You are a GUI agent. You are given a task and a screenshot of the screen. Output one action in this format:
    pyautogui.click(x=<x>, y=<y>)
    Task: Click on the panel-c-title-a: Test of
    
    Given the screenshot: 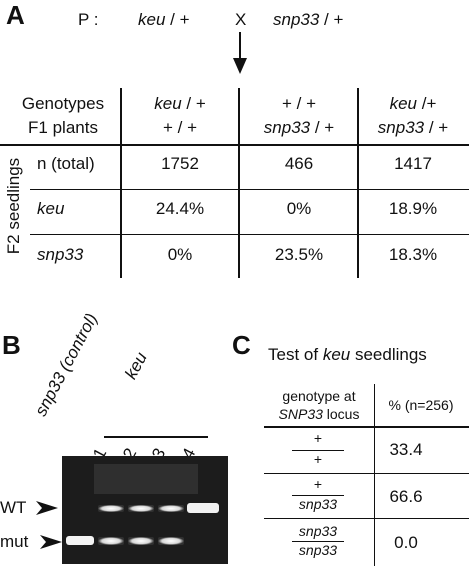 What is the action you would take?
    pyautogui.click(x=295, y=354)
    